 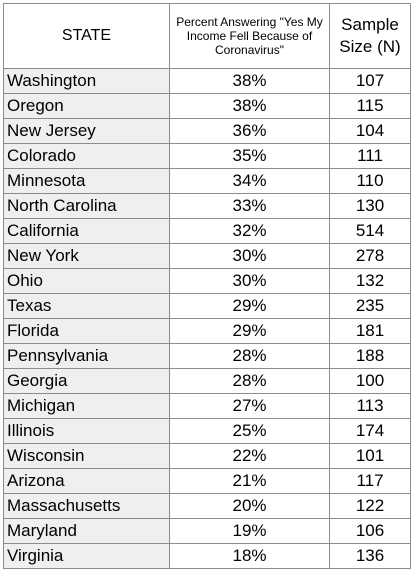 I want to click on state-cell: Florida, so click(x=86, y=331).